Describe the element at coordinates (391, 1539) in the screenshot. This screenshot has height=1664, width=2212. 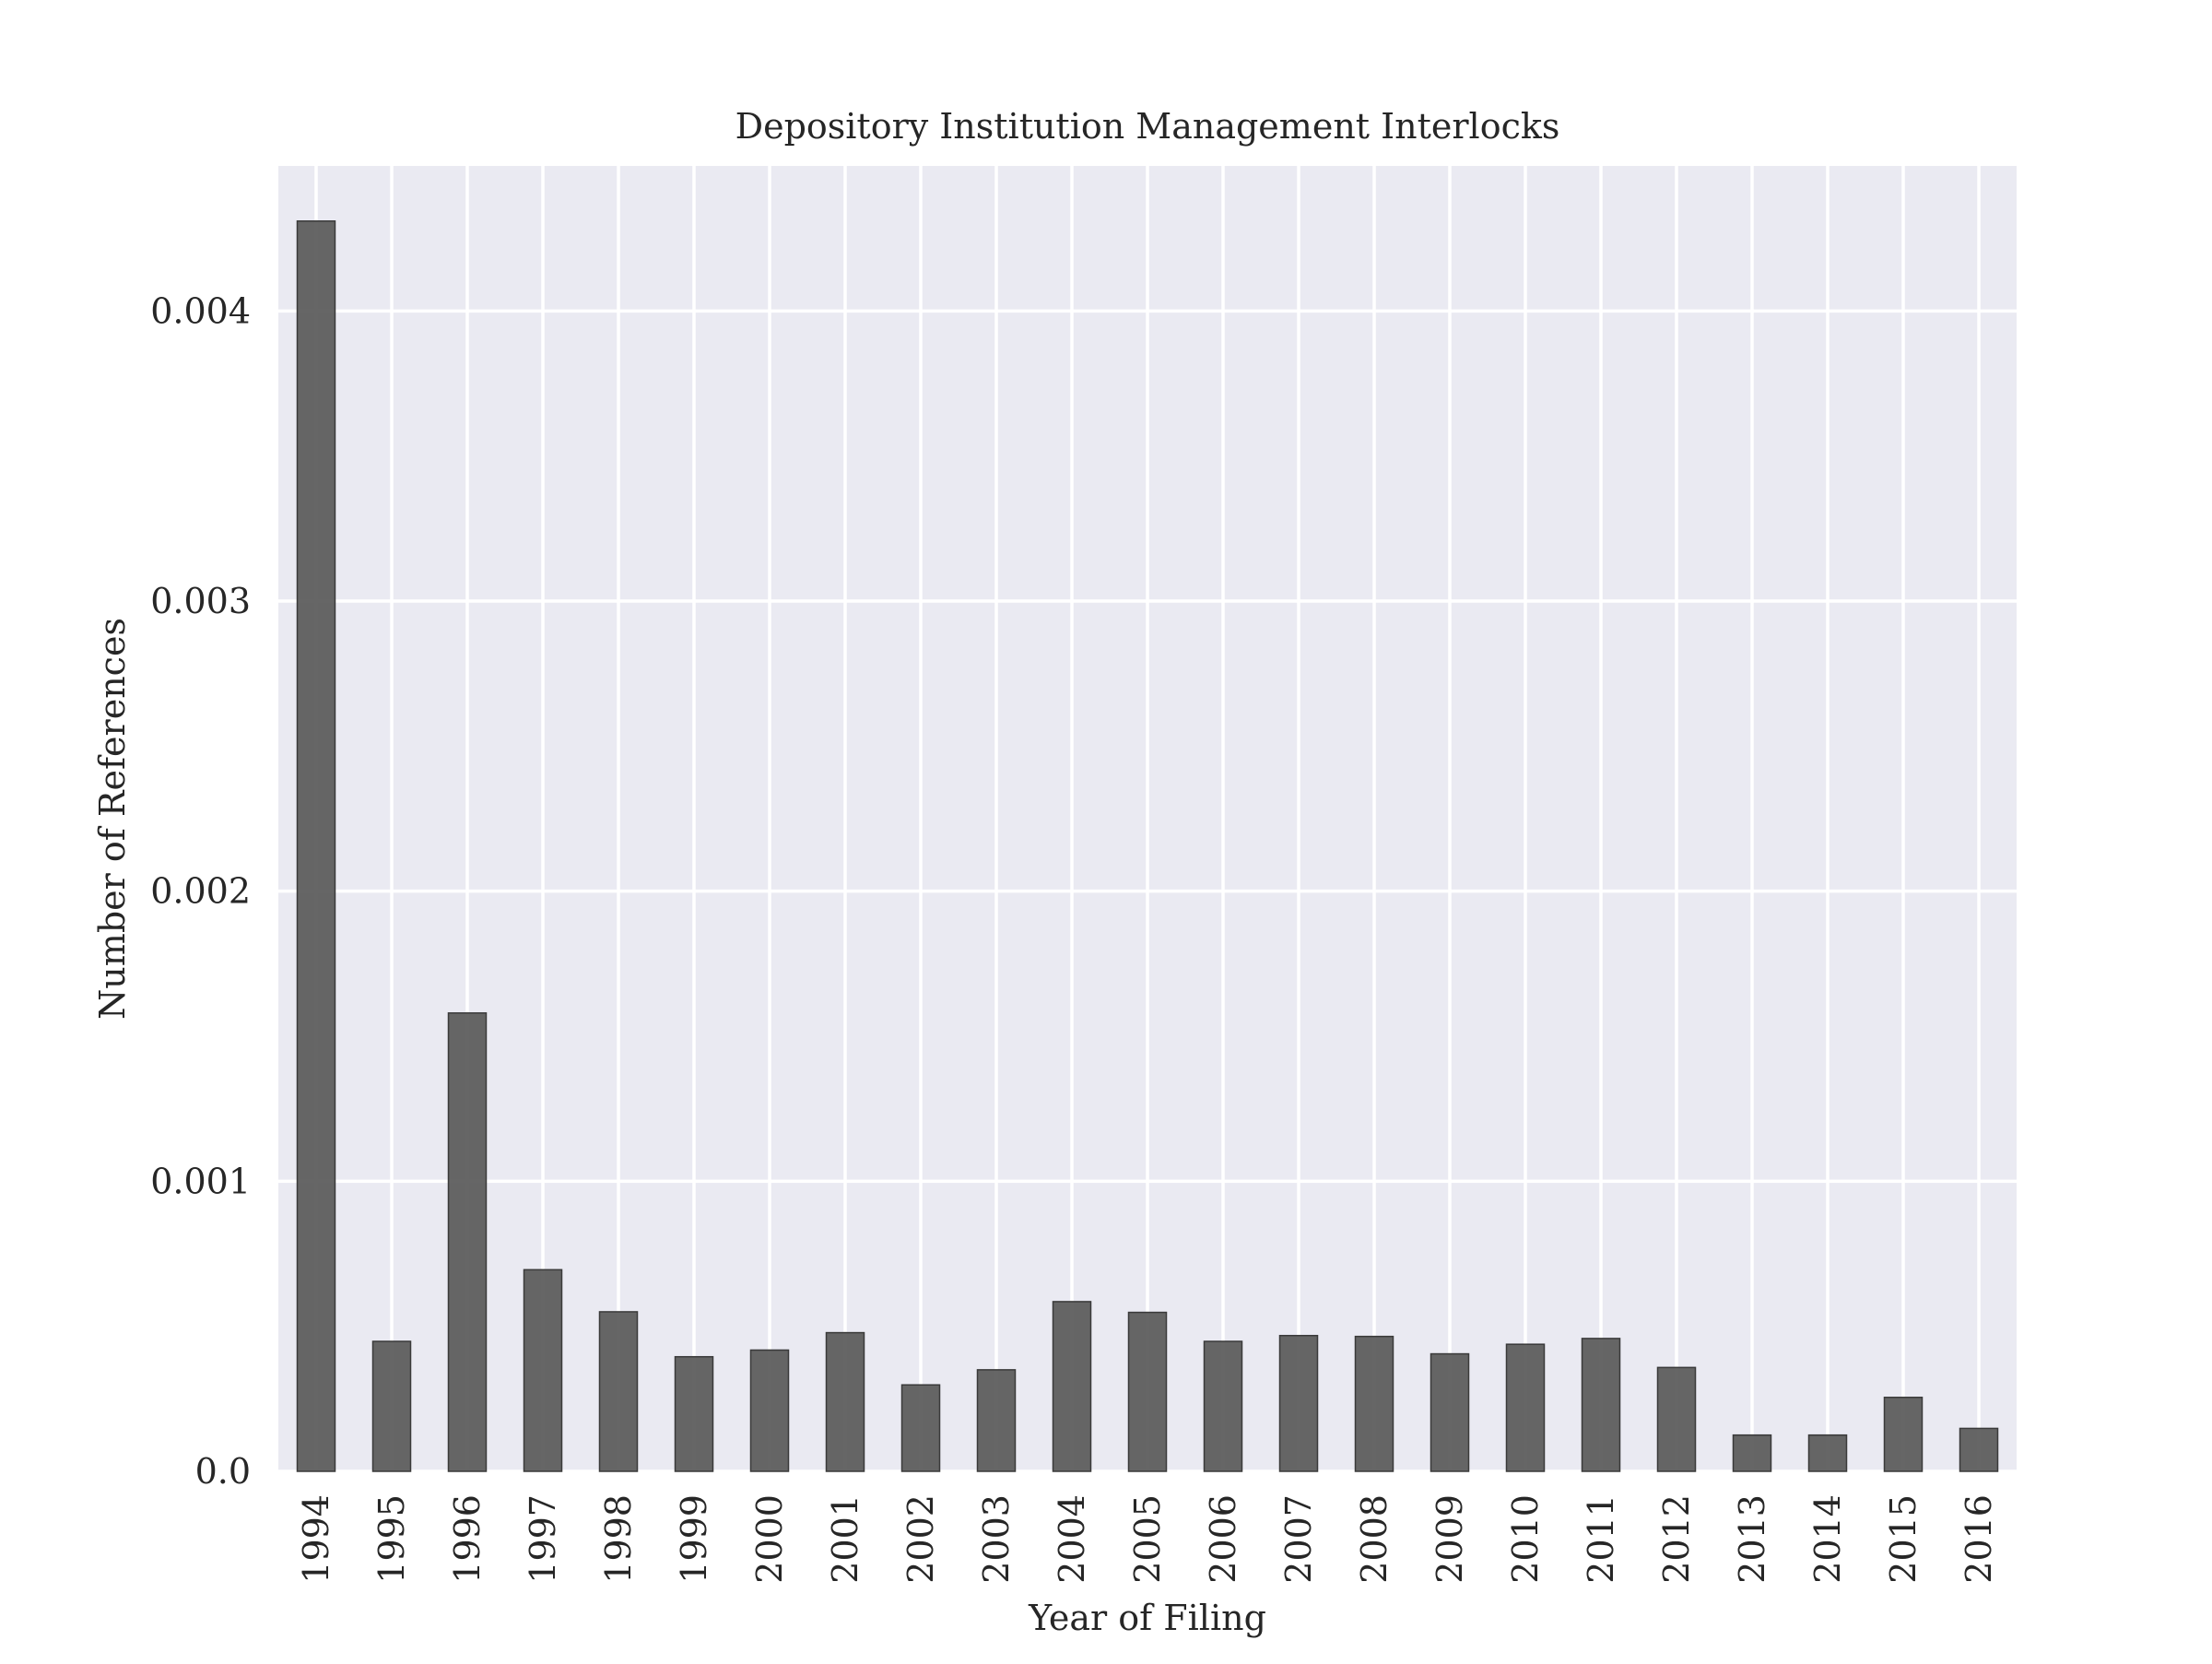
I see `x-tick-label: 1995` at that location.